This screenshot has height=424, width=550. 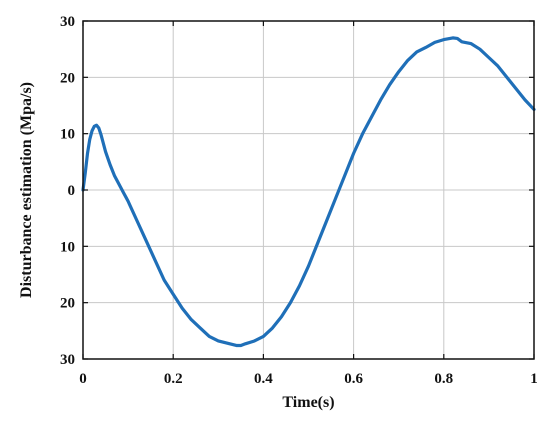 I want to click on x-tick-label: 1, so click(x=534, y=379).